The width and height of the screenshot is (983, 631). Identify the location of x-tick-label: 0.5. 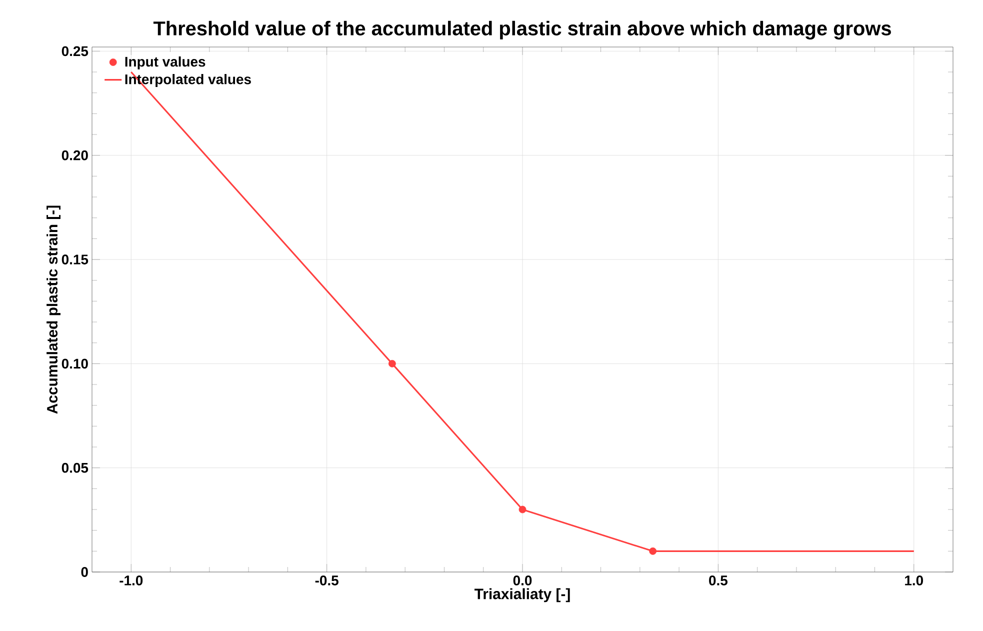
(718, 581).